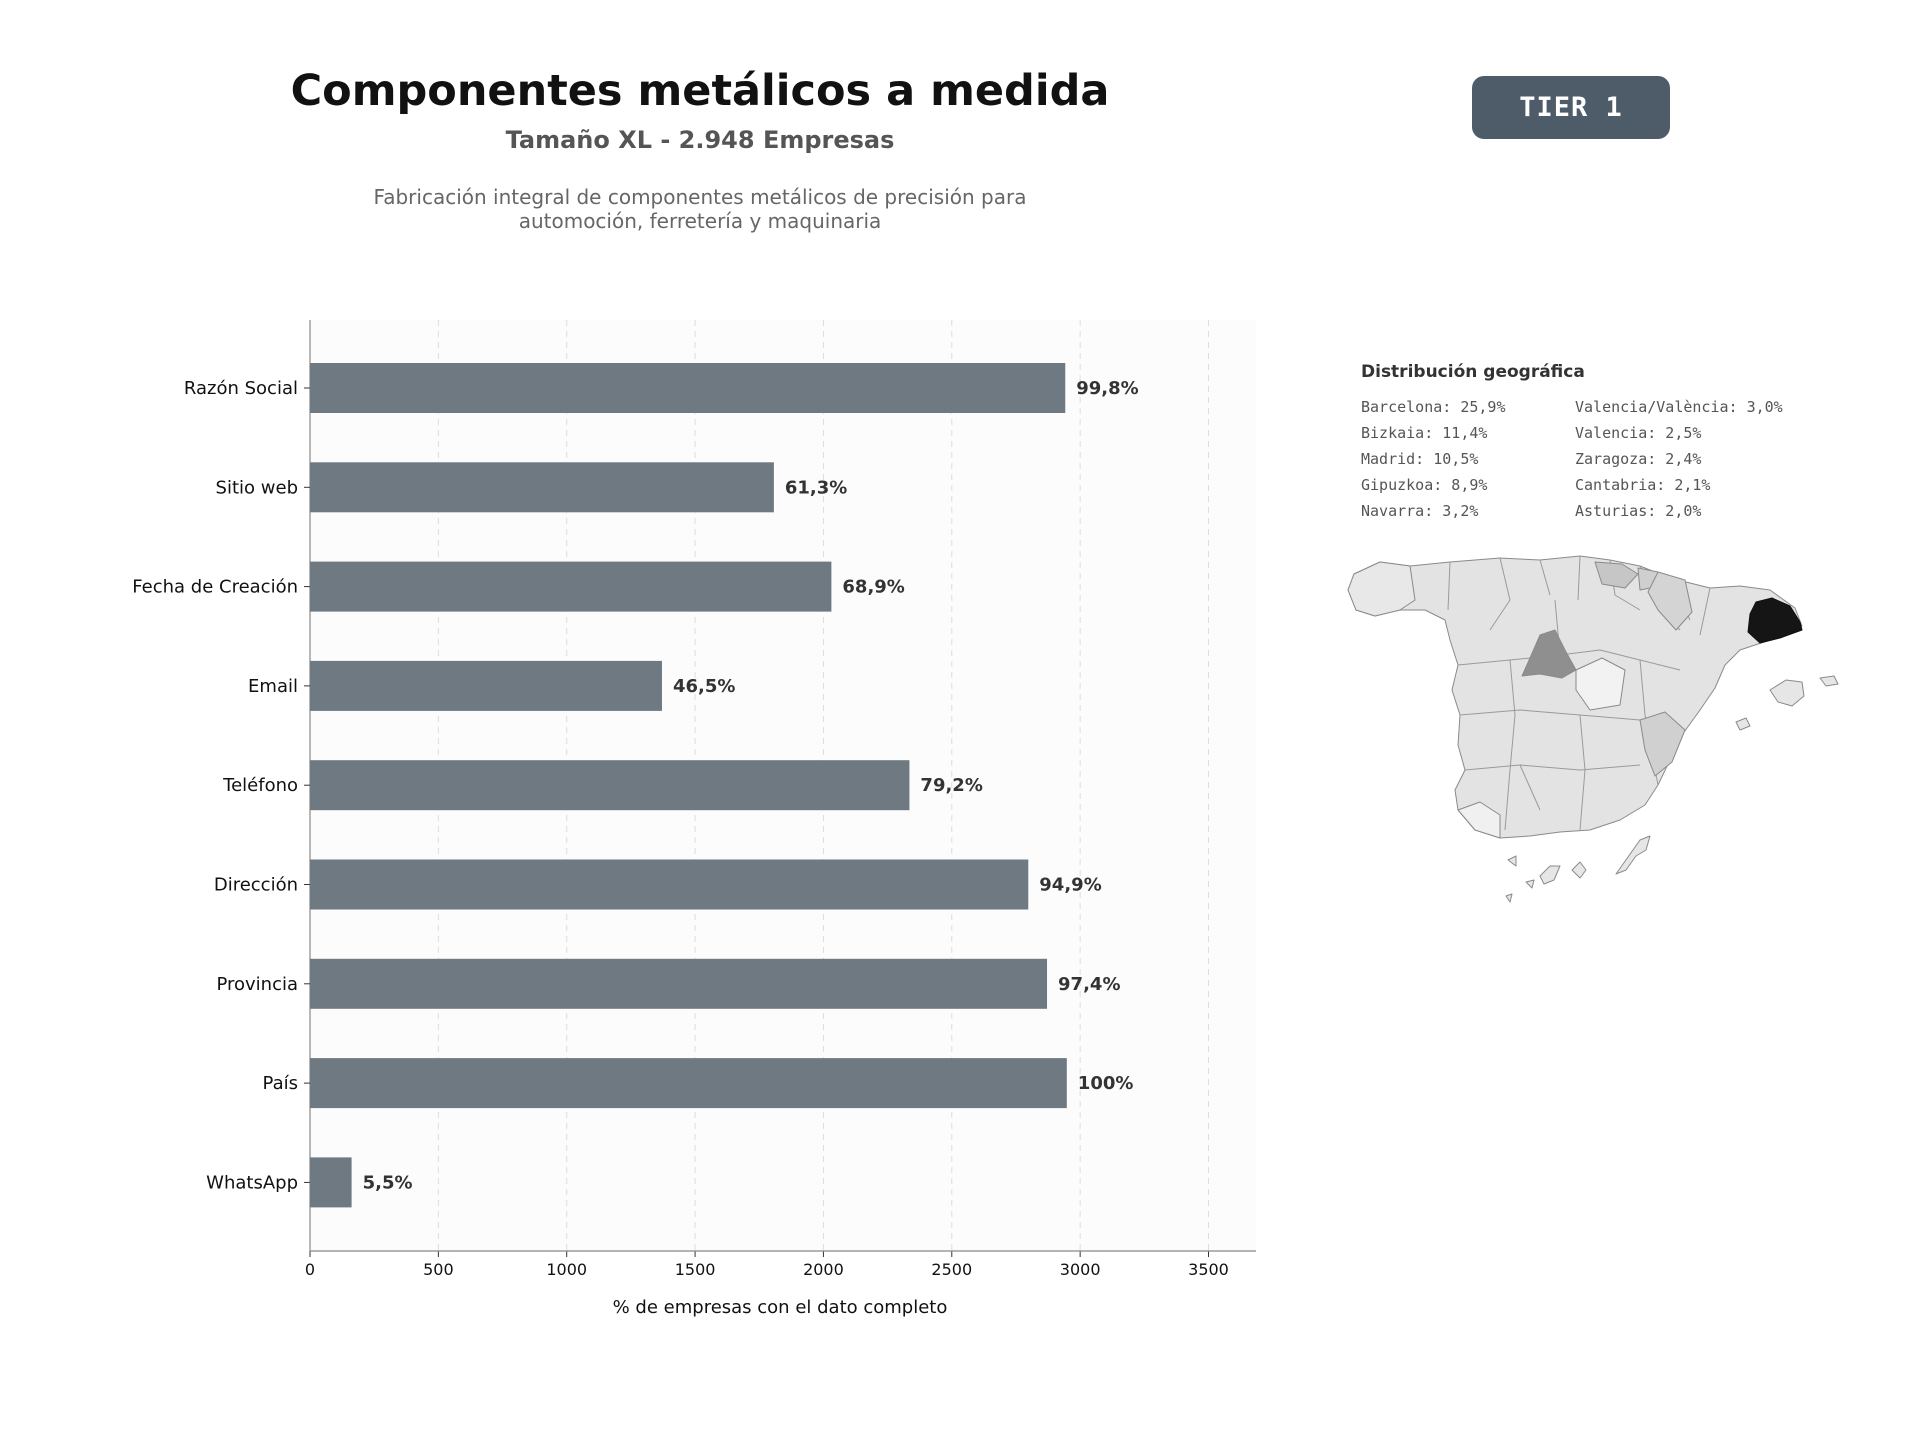 Image resolution: width=1920 pixels, height=1440 pixels. Describe the element at coordinates (241, 388) in the screenshot. I see `category-label: Razón Social` at that location.